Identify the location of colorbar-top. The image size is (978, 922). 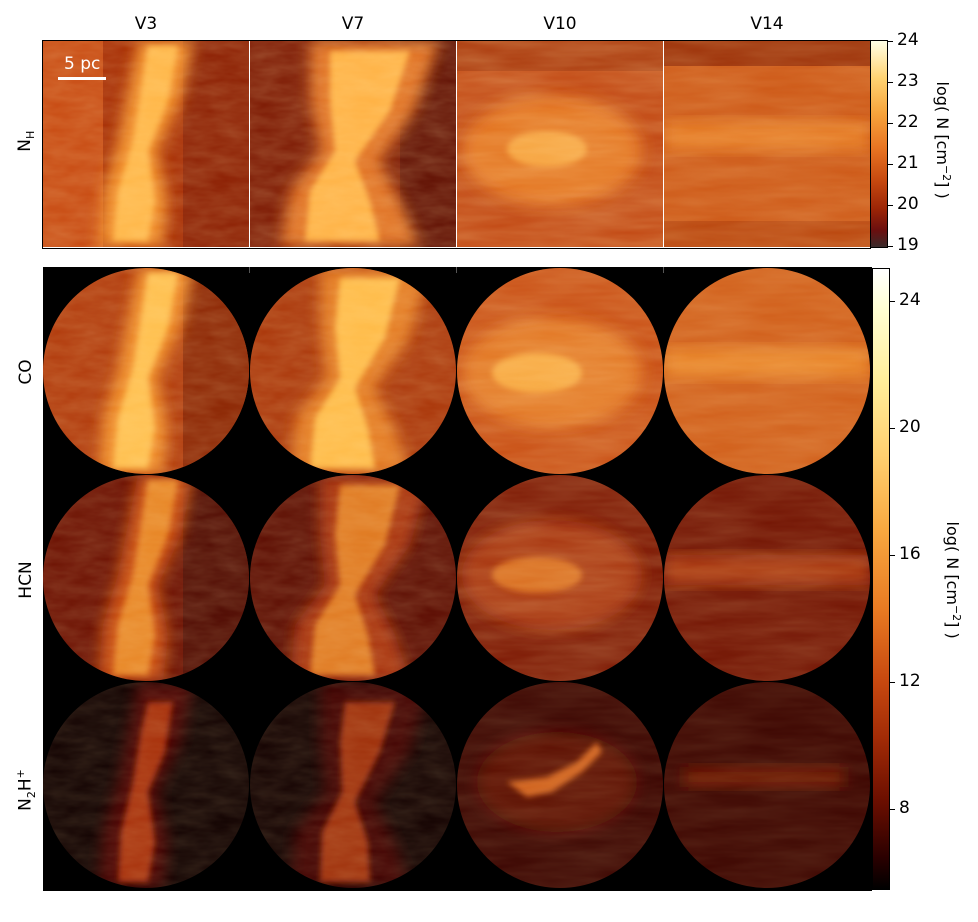
(879, 144).